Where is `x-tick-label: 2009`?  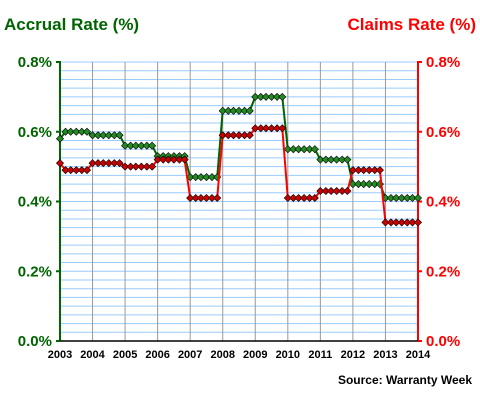 x-tick-label: 2009 is located at coordinates (255, 355).